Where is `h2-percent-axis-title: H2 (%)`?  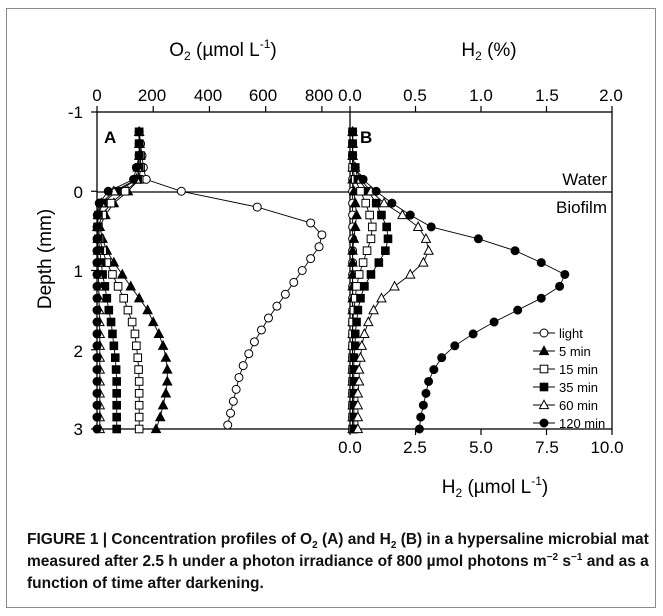
h2-percent-axis-title: H2 (%) is located at coordinates (488, 51).